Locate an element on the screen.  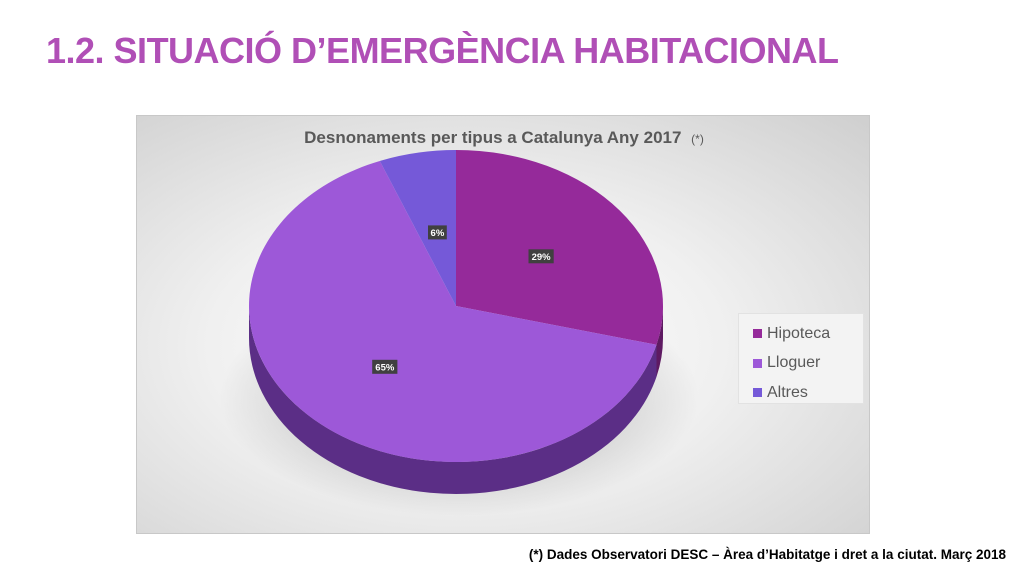
data-label-lloguer: 65% is located at coordinates (385, 367).